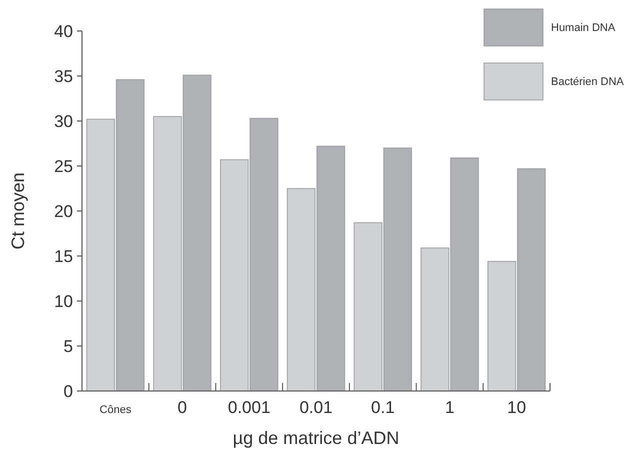 The width and height of the screenshot is (624, 456). What do you see at coordinates (116, 410) in the screenshot?
I see `x-tick-label: Cônes` at bounding box center [116, 410].